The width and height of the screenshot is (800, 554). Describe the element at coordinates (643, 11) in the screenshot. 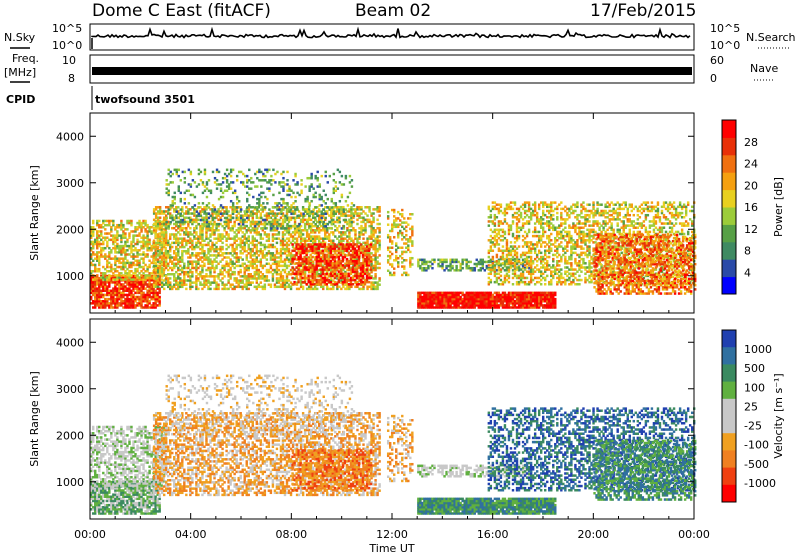

I see `date-title: 17/Feb/2015` at that location.